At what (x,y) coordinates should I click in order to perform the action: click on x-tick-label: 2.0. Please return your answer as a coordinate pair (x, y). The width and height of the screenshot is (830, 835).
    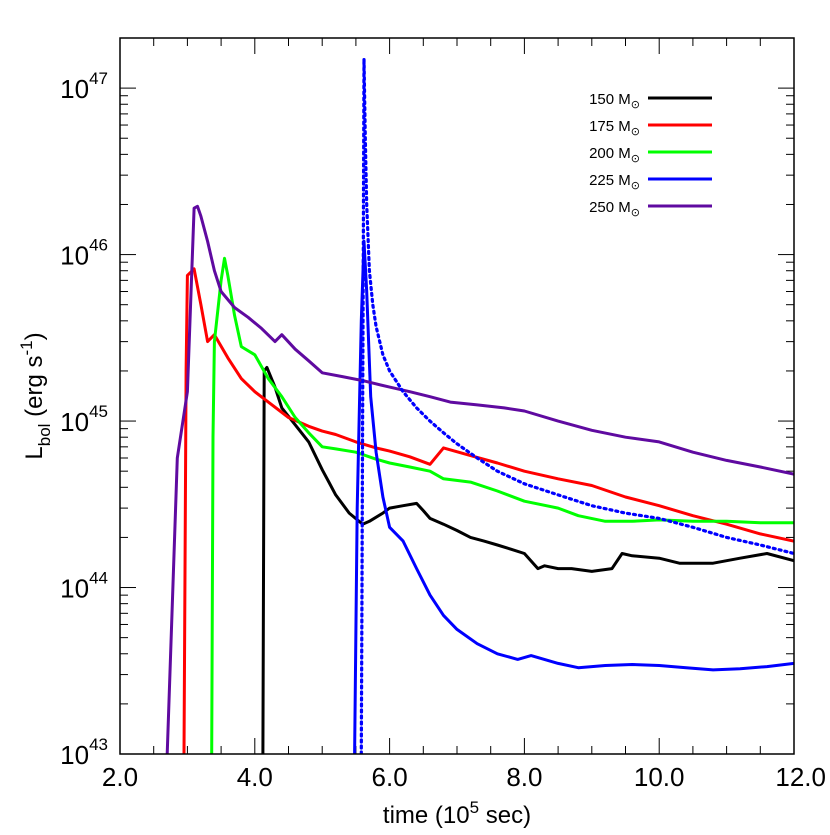
    Looking at the image, I should click on (120, 777).